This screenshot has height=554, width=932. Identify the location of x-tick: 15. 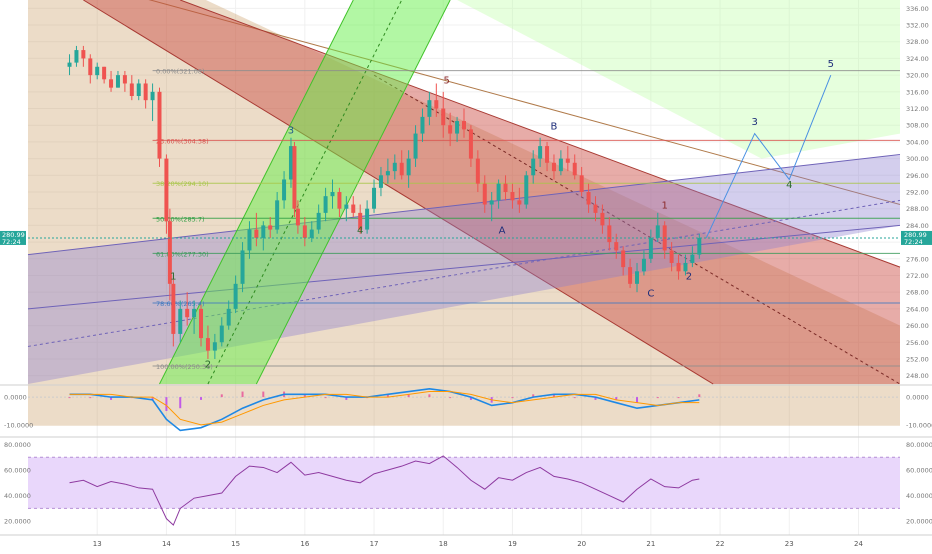
(235, 544).